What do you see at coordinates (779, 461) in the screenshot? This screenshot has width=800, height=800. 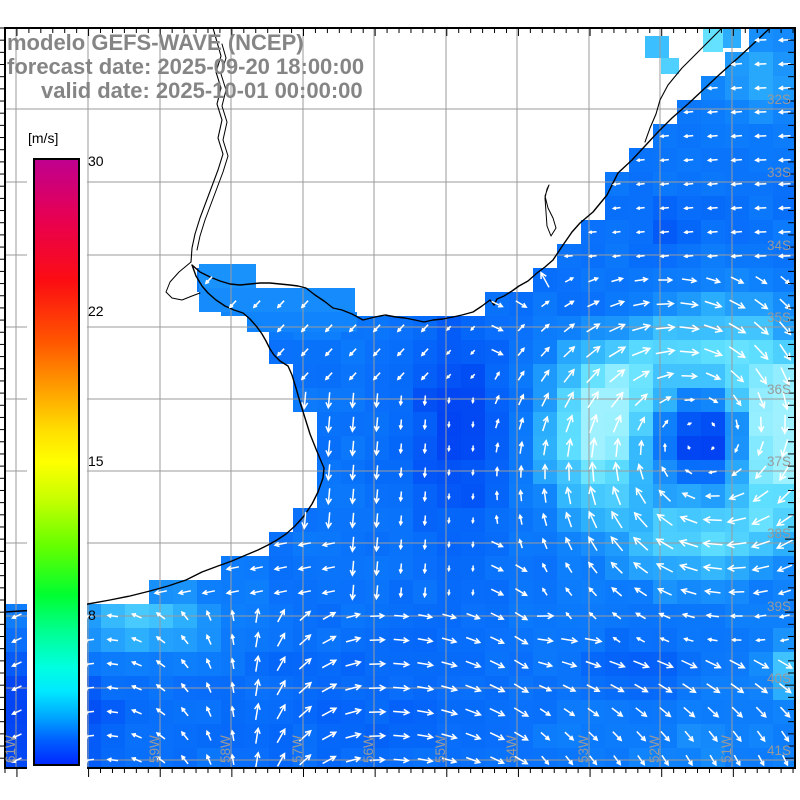 I see `svg-text: 37S` at bounding box center [779, 461].